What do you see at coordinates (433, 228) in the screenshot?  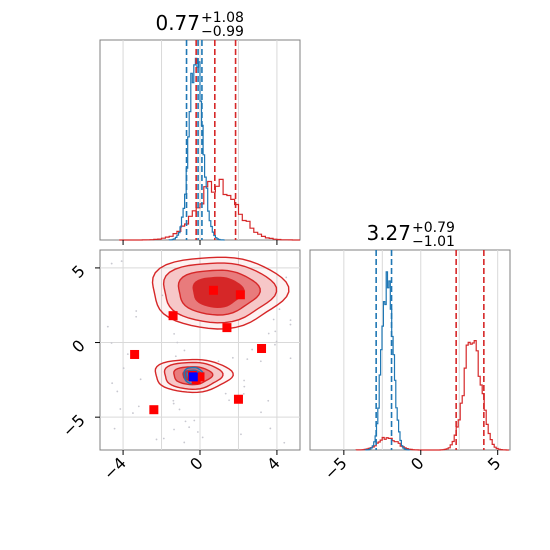 I see `hist-y-title-plus: +0.79` at bounding box center [433, 228].